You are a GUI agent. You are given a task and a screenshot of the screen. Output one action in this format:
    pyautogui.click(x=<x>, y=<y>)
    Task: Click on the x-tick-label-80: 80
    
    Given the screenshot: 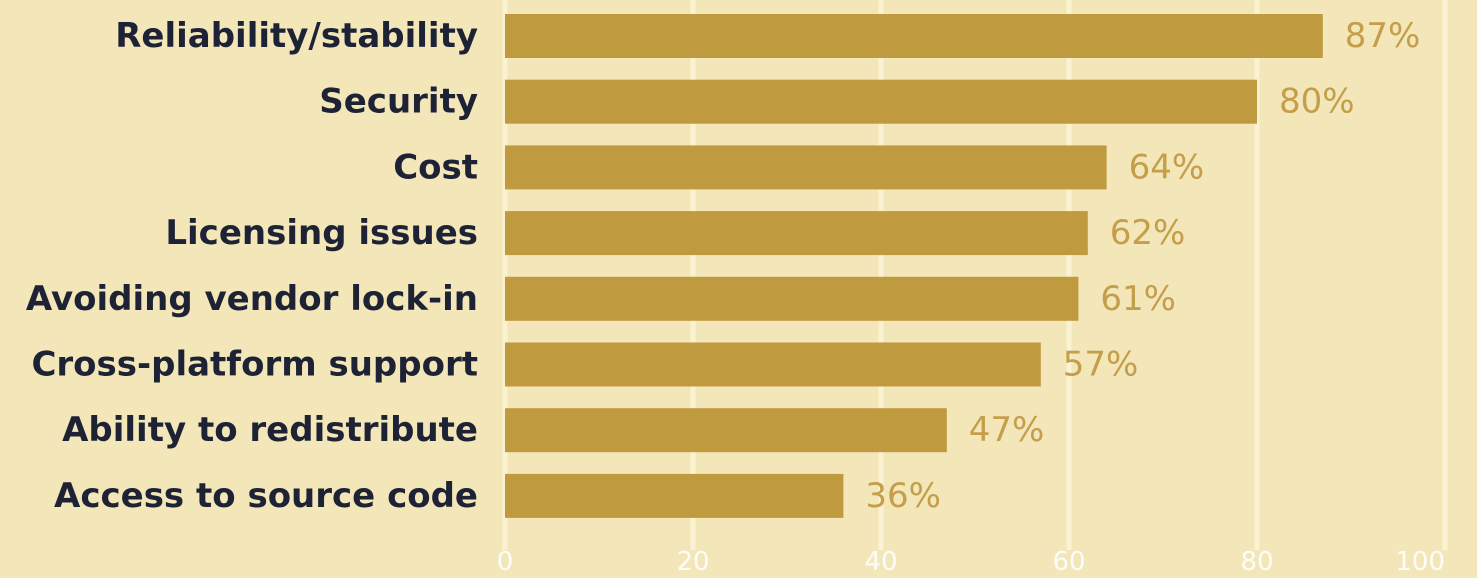 What is the action you would take?
    pyautogui.click(x=1256, y=562)
    